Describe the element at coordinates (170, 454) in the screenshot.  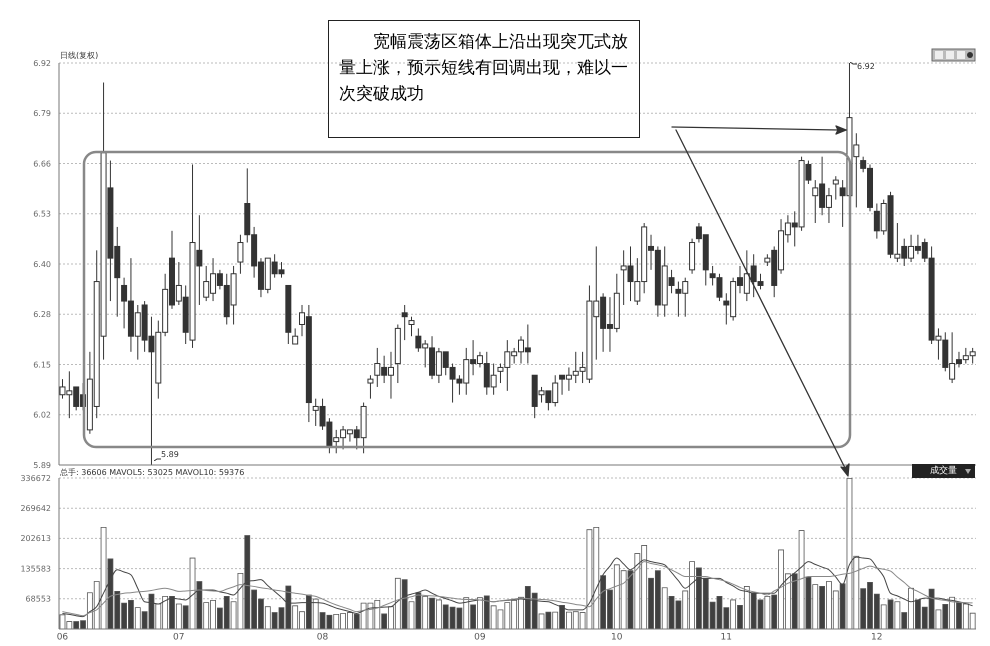
I see `annotation: 5.89` at that location.